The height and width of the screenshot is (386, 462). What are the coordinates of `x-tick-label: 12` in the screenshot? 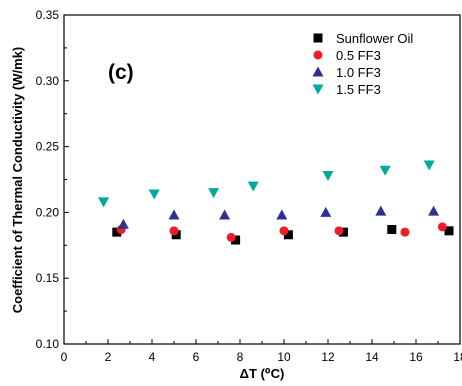 It's located at (328, 357).